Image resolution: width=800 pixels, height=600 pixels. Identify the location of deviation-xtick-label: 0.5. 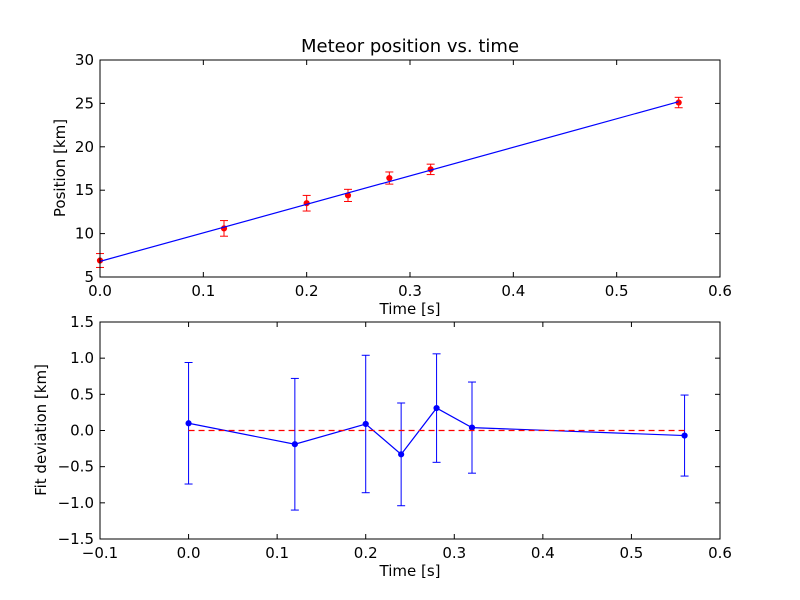
(631, 553).